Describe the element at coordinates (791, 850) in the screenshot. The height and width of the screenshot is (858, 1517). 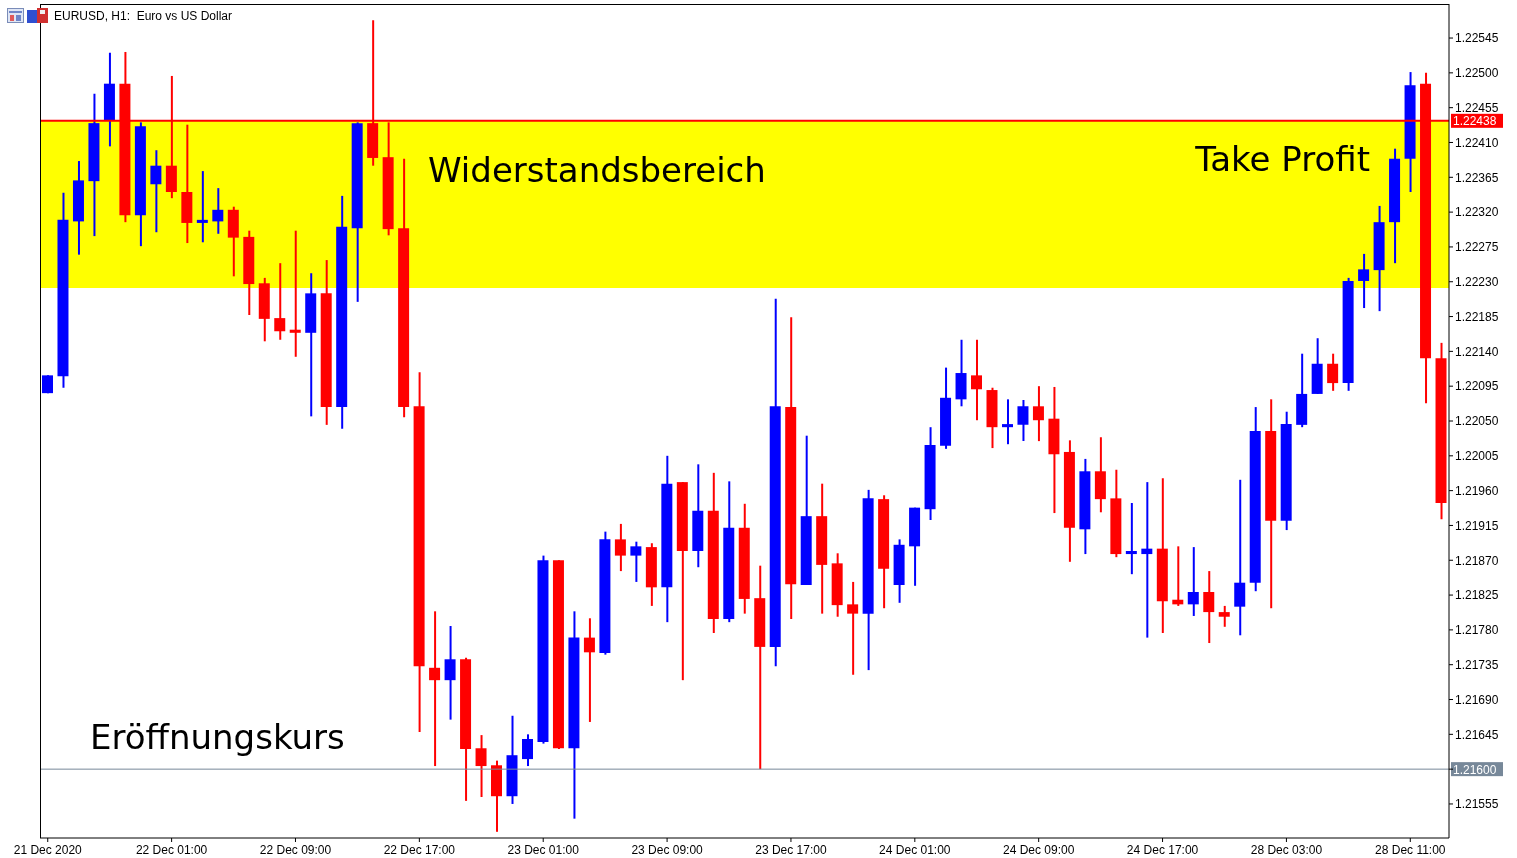
I see `x-tick-label: 23 Dec 17:00` at that location.